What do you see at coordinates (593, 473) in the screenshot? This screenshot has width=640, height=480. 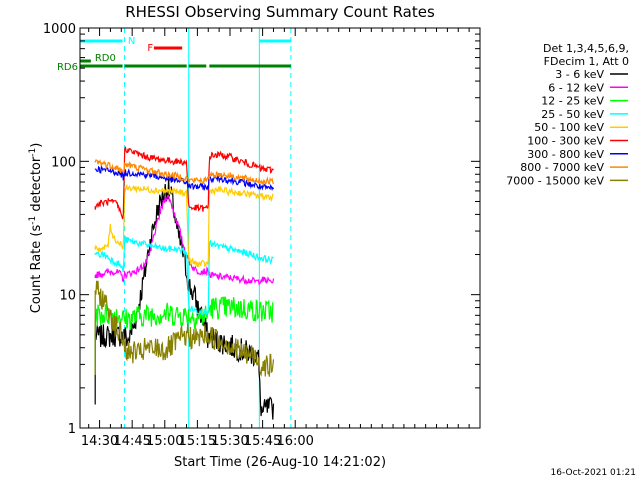 I see `timestamp: 16-Oct-2021 01:21` at bounding box center [593, 473].